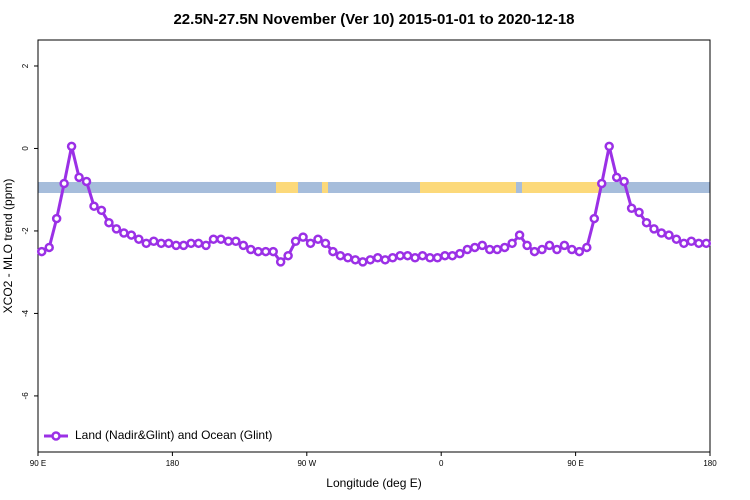  I want to click on y-tick-label: 2, so click(25, 65).